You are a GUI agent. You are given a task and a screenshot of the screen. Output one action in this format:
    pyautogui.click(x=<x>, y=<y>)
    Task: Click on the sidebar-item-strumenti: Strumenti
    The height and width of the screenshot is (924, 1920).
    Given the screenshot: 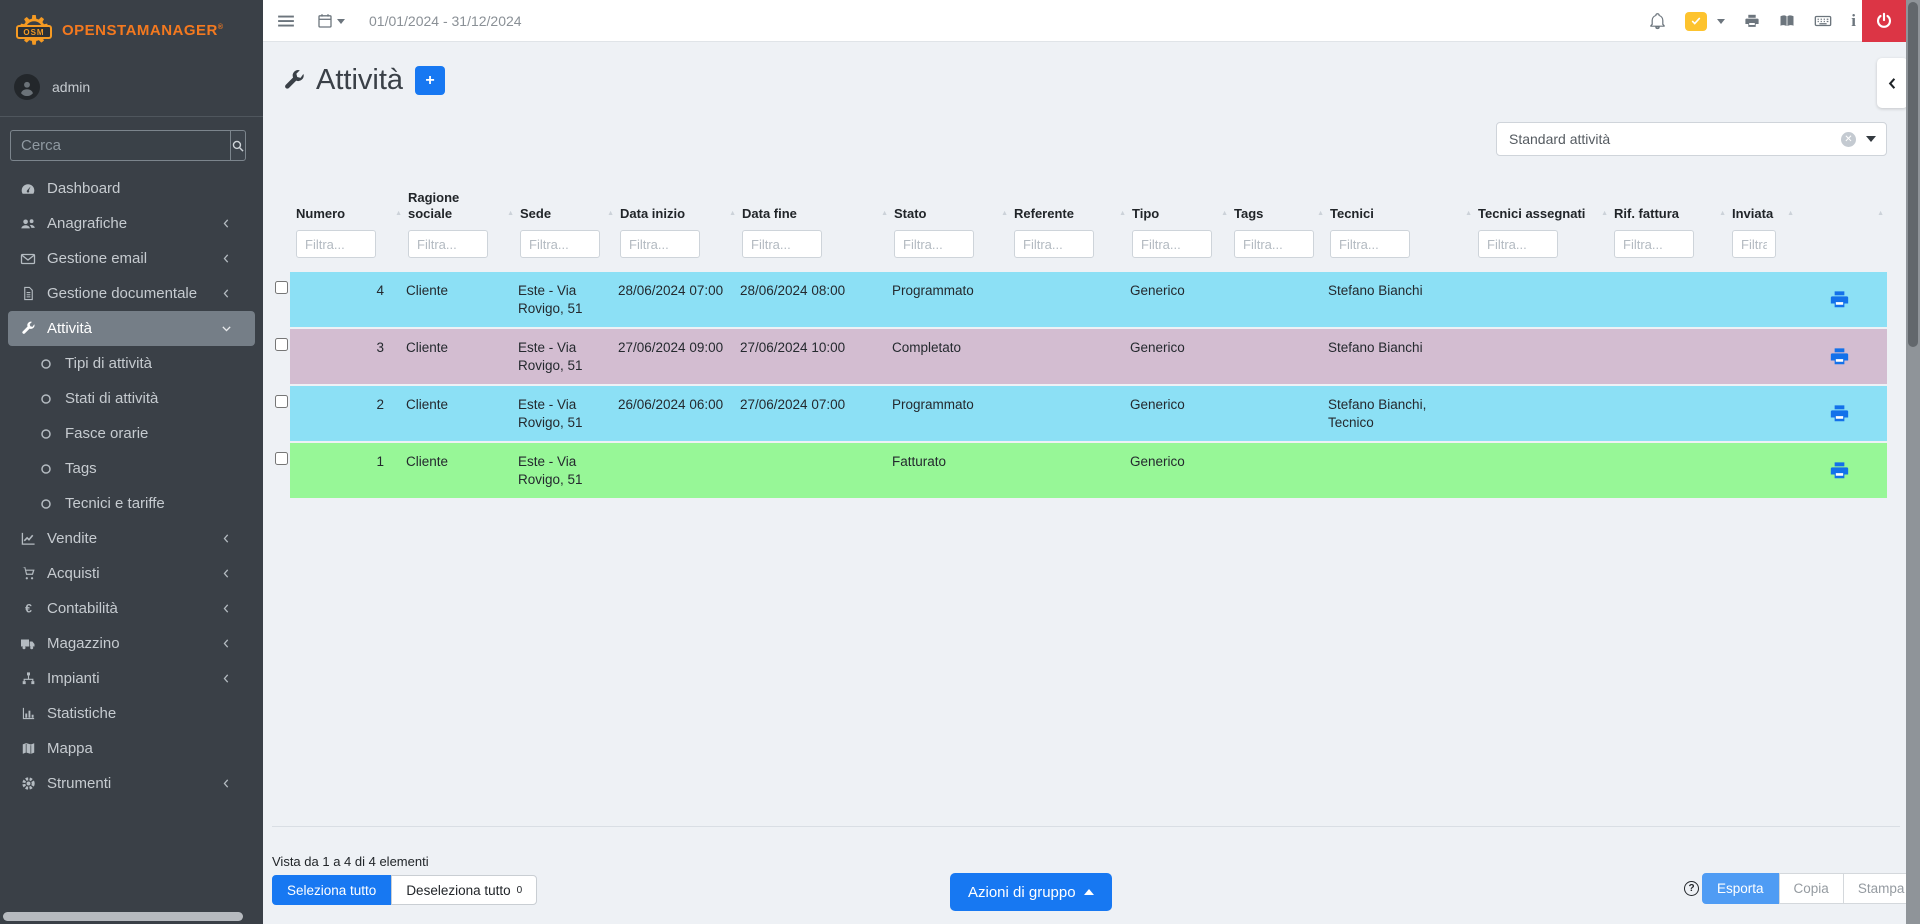 What is the action you would take?
    pyautogui.click(x=131, y=783)
    